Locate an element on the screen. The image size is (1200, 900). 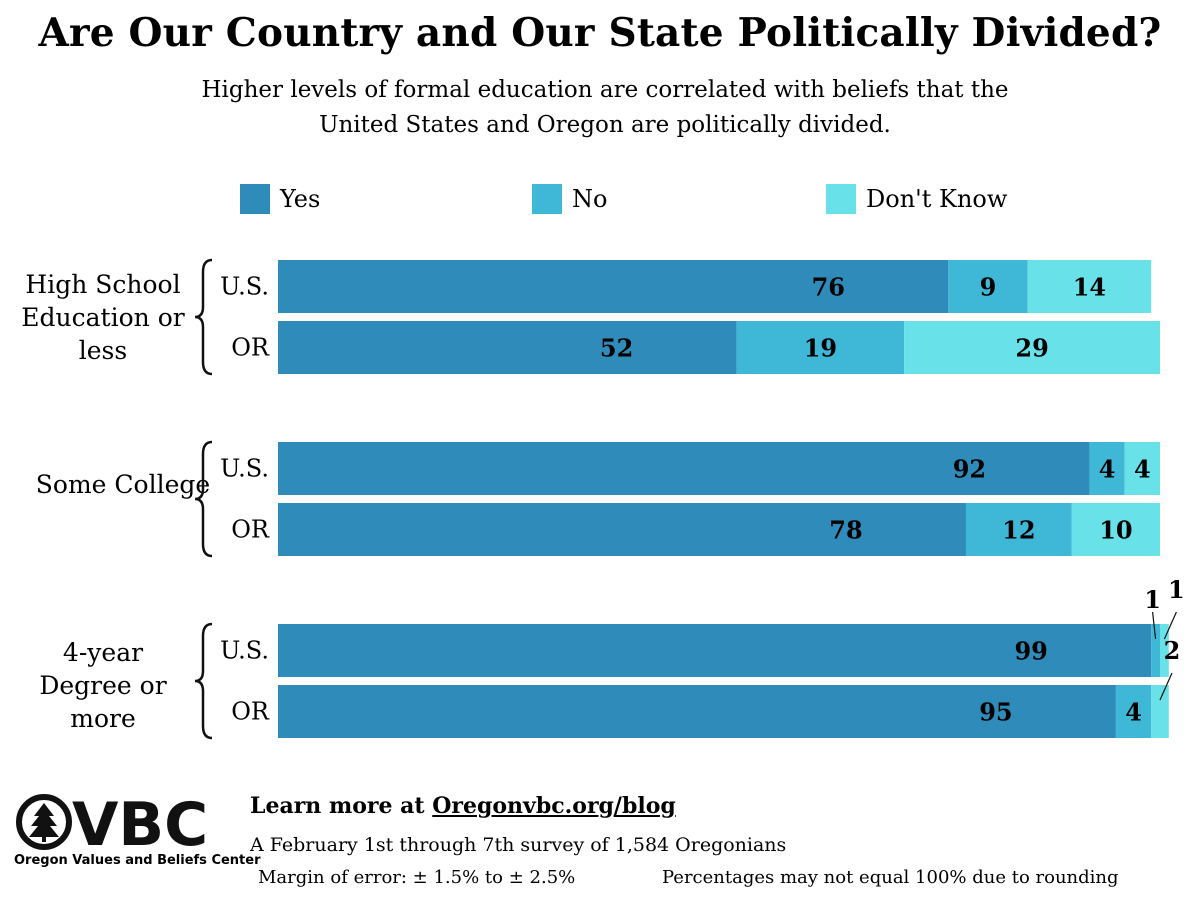
data-label-no: 1 is located at coordinates (1152, 599).